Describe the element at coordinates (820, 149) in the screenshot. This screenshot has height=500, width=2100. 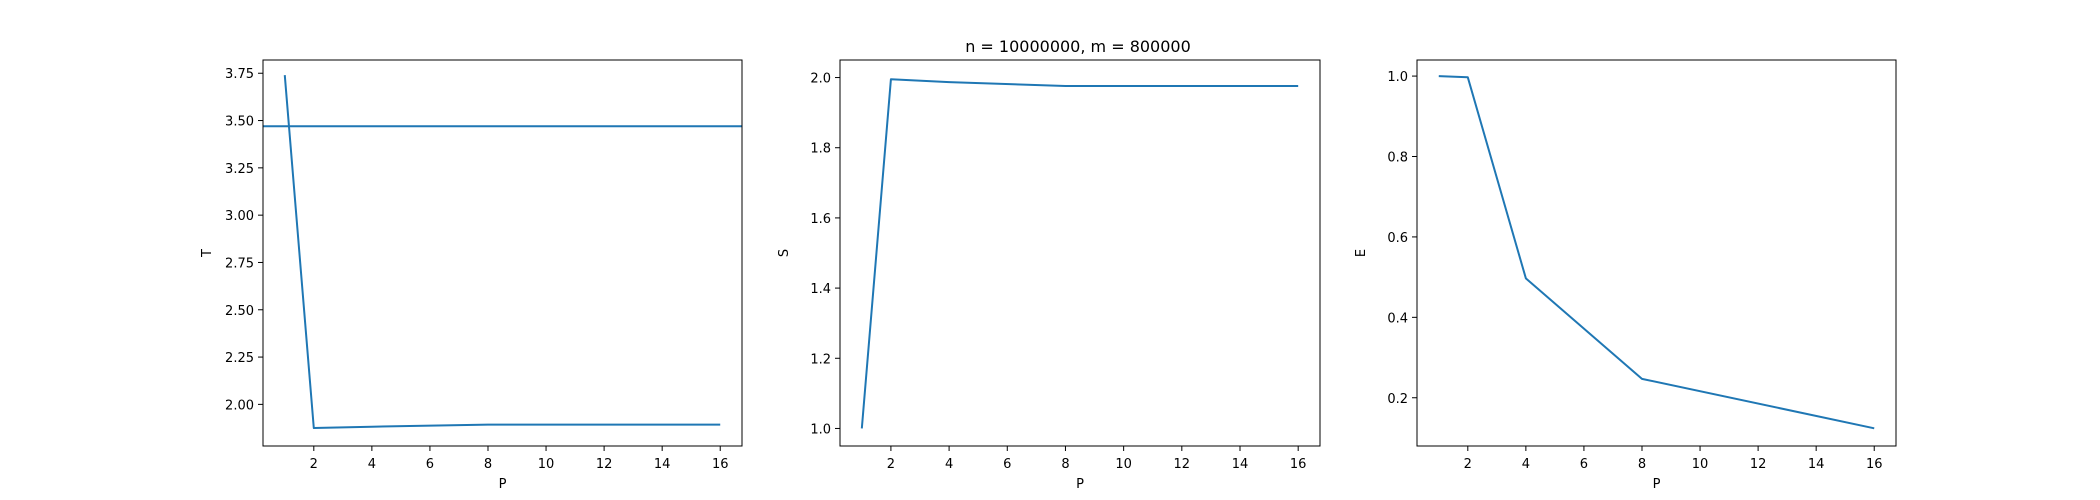
I see `speedup-y-tick-label: 1.8` at that location.